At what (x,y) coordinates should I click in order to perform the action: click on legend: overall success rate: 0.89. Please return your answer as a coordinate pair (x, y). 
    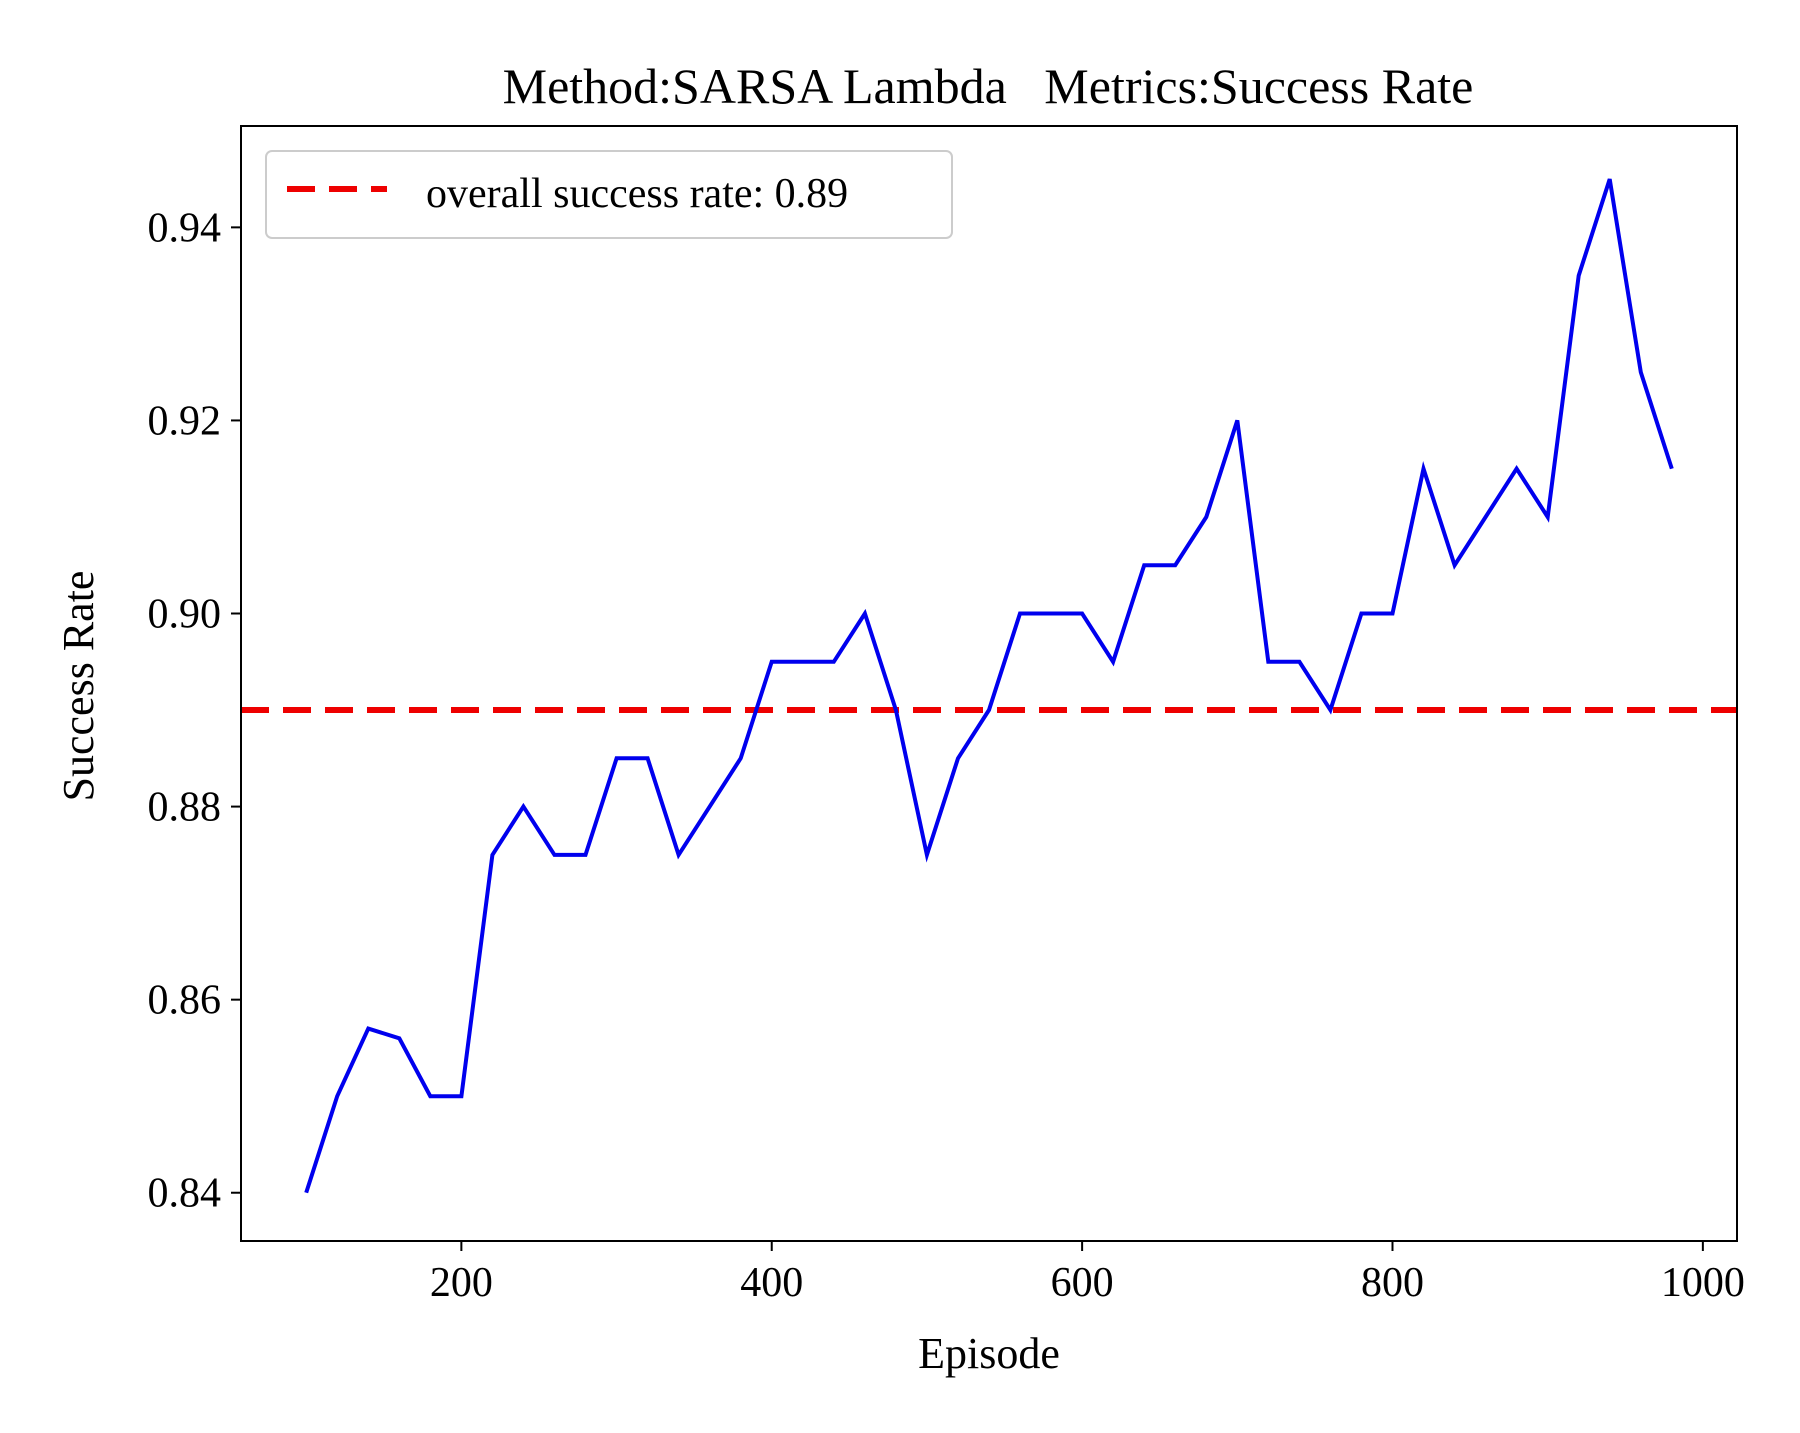
    Looking at the image, I should click on (609, 194).